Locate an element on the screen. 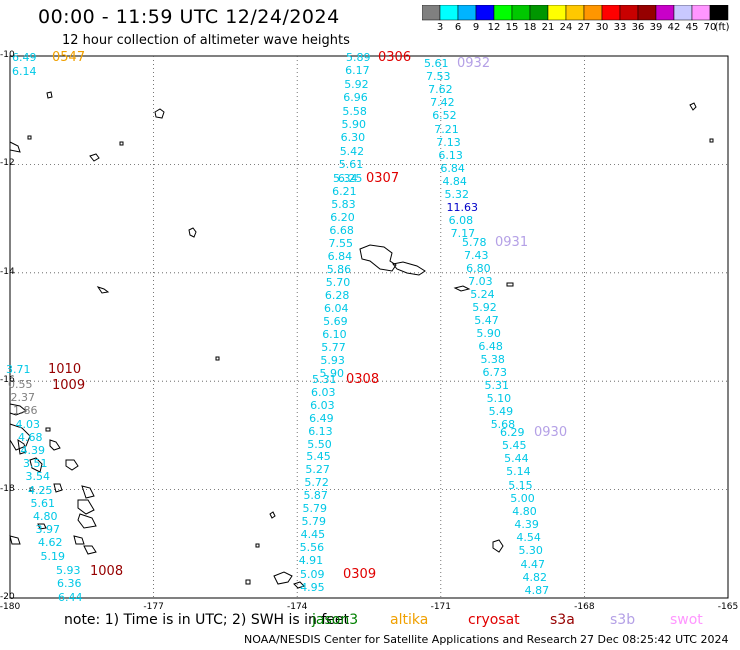 The height and width of the screenshot is (650, 740). wave-height-value: 3.51 is located at coordinates (35, 464).